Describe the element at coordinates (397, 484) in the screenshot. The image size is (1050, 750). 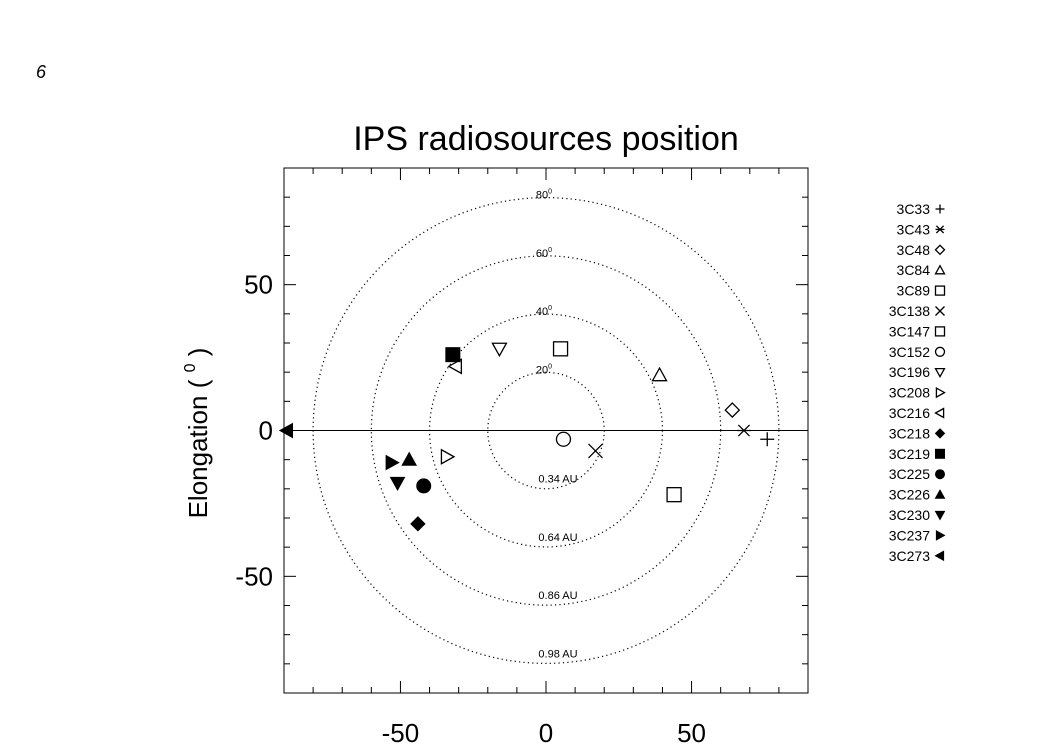
I see `point-3c230` at that location.